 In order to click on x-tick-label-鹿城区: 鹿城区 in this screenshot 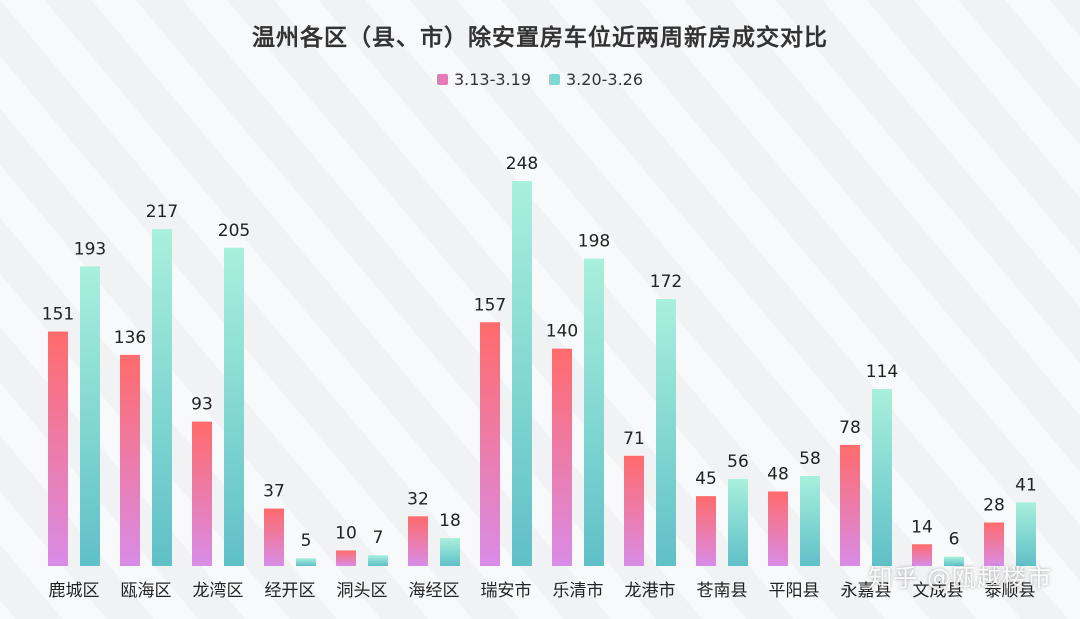, I will do `click(74, 591)`.